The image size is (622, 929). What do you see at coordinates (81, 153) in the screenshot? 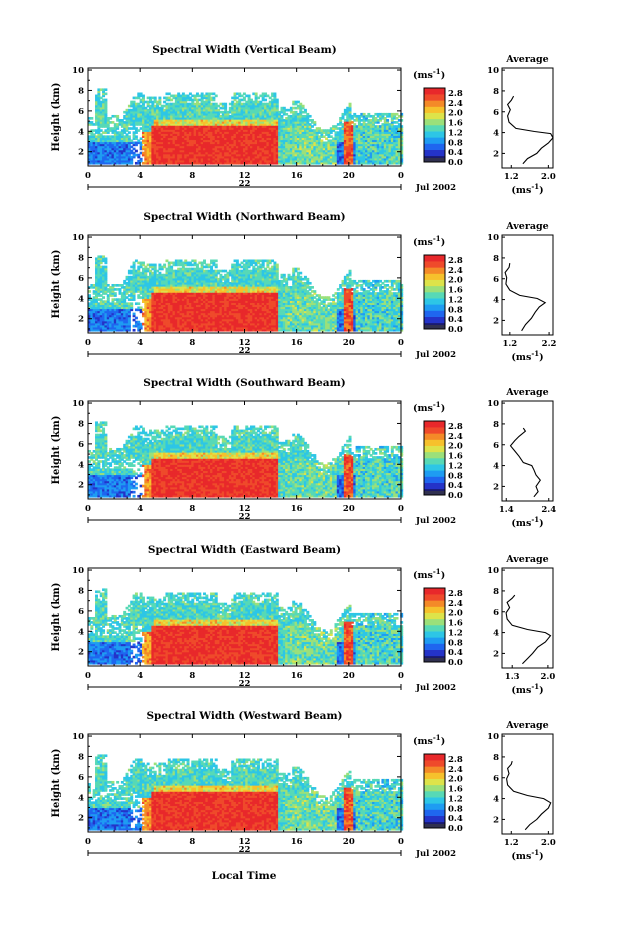
I see `y-tick-label: 2` at bounding box center [81, 153].